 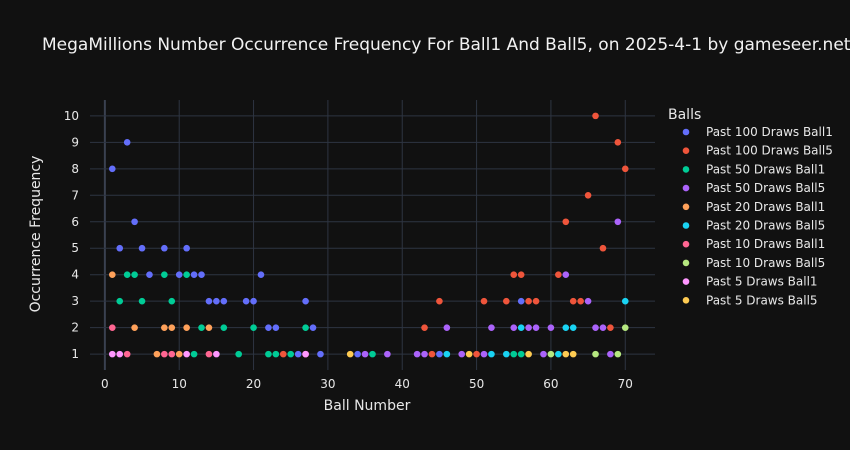 I want to click on x-tick-label: 20, so click(x=253, y=384).